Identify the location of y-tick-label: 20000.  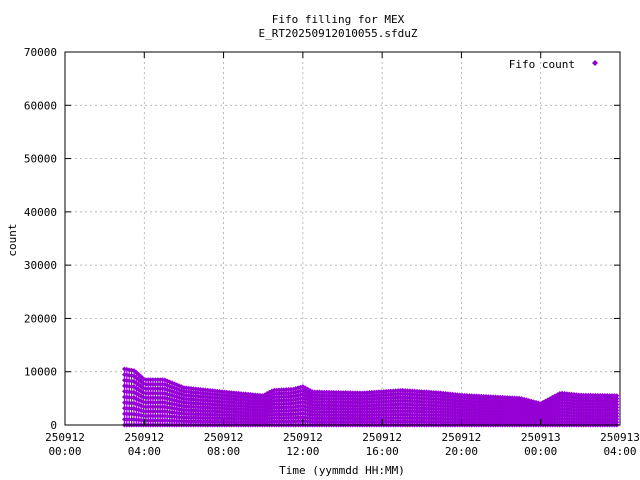
(40, 318).